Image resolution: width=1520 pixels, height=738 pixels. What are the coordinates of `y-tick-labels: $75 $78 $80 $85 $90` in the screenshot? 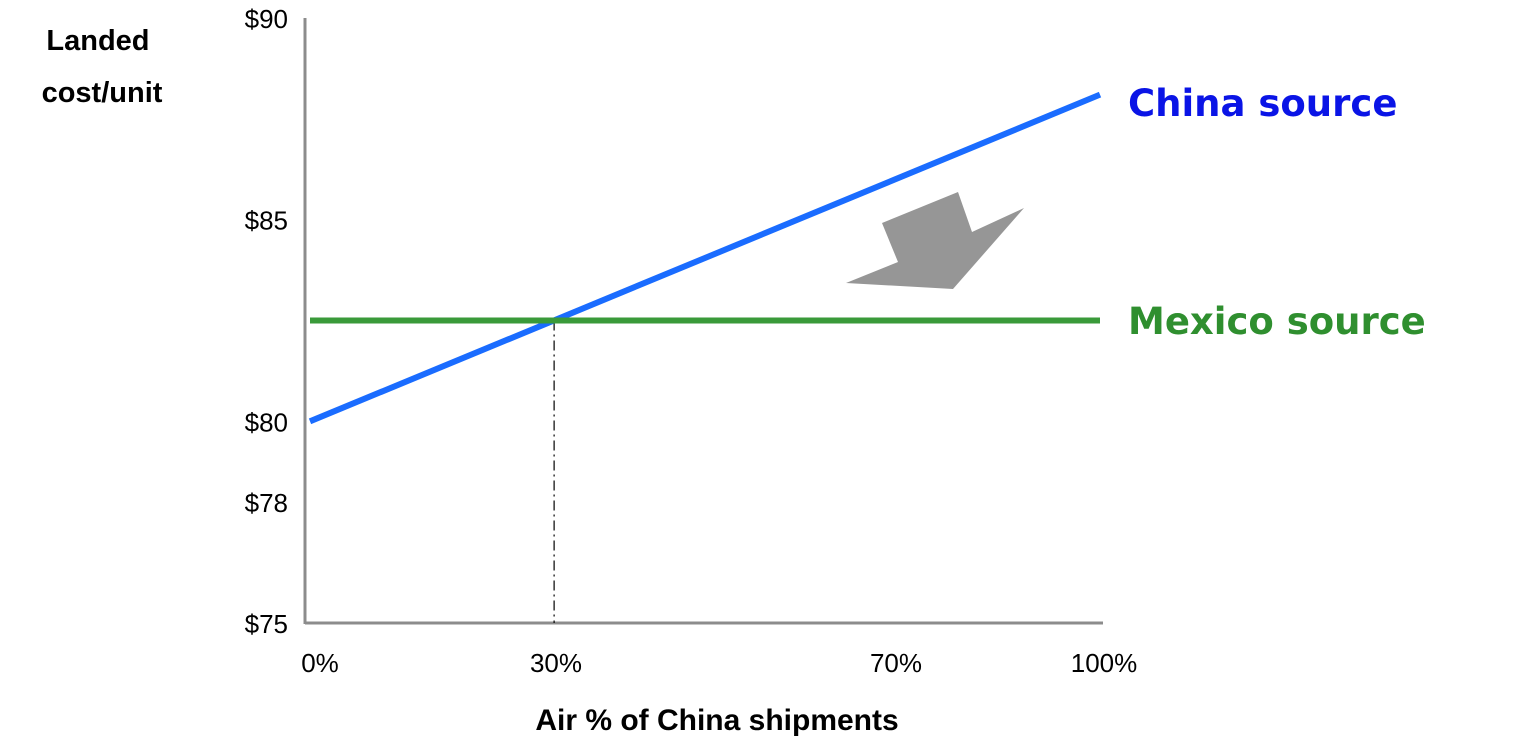 It's located at (266, 321).